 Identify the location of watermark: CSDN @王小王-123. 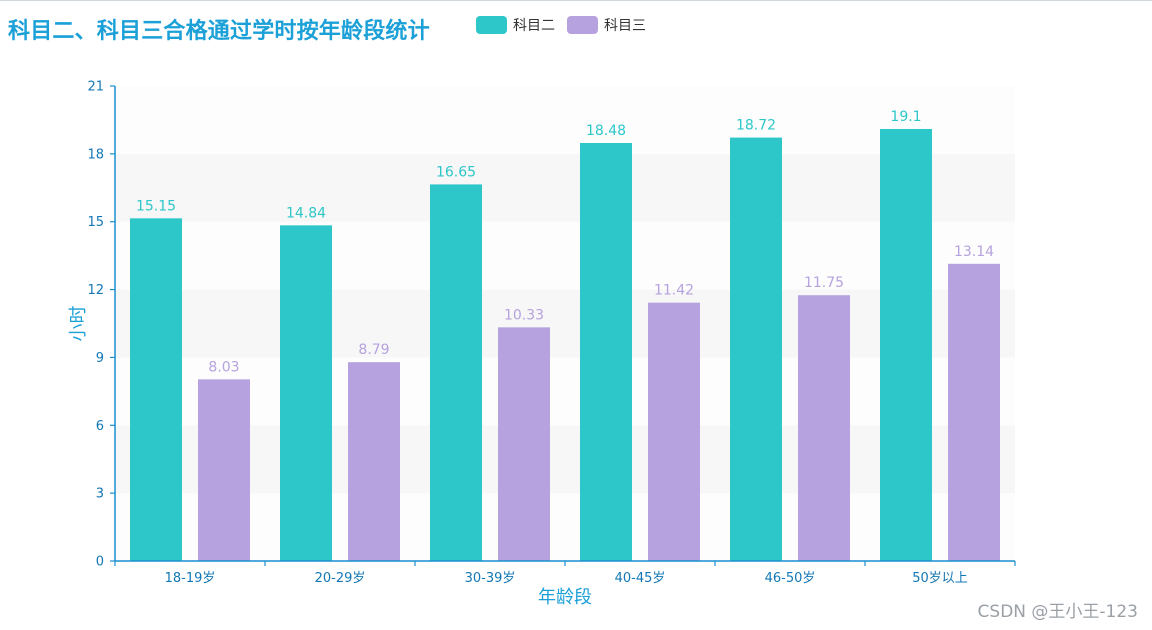
(1057, 612).